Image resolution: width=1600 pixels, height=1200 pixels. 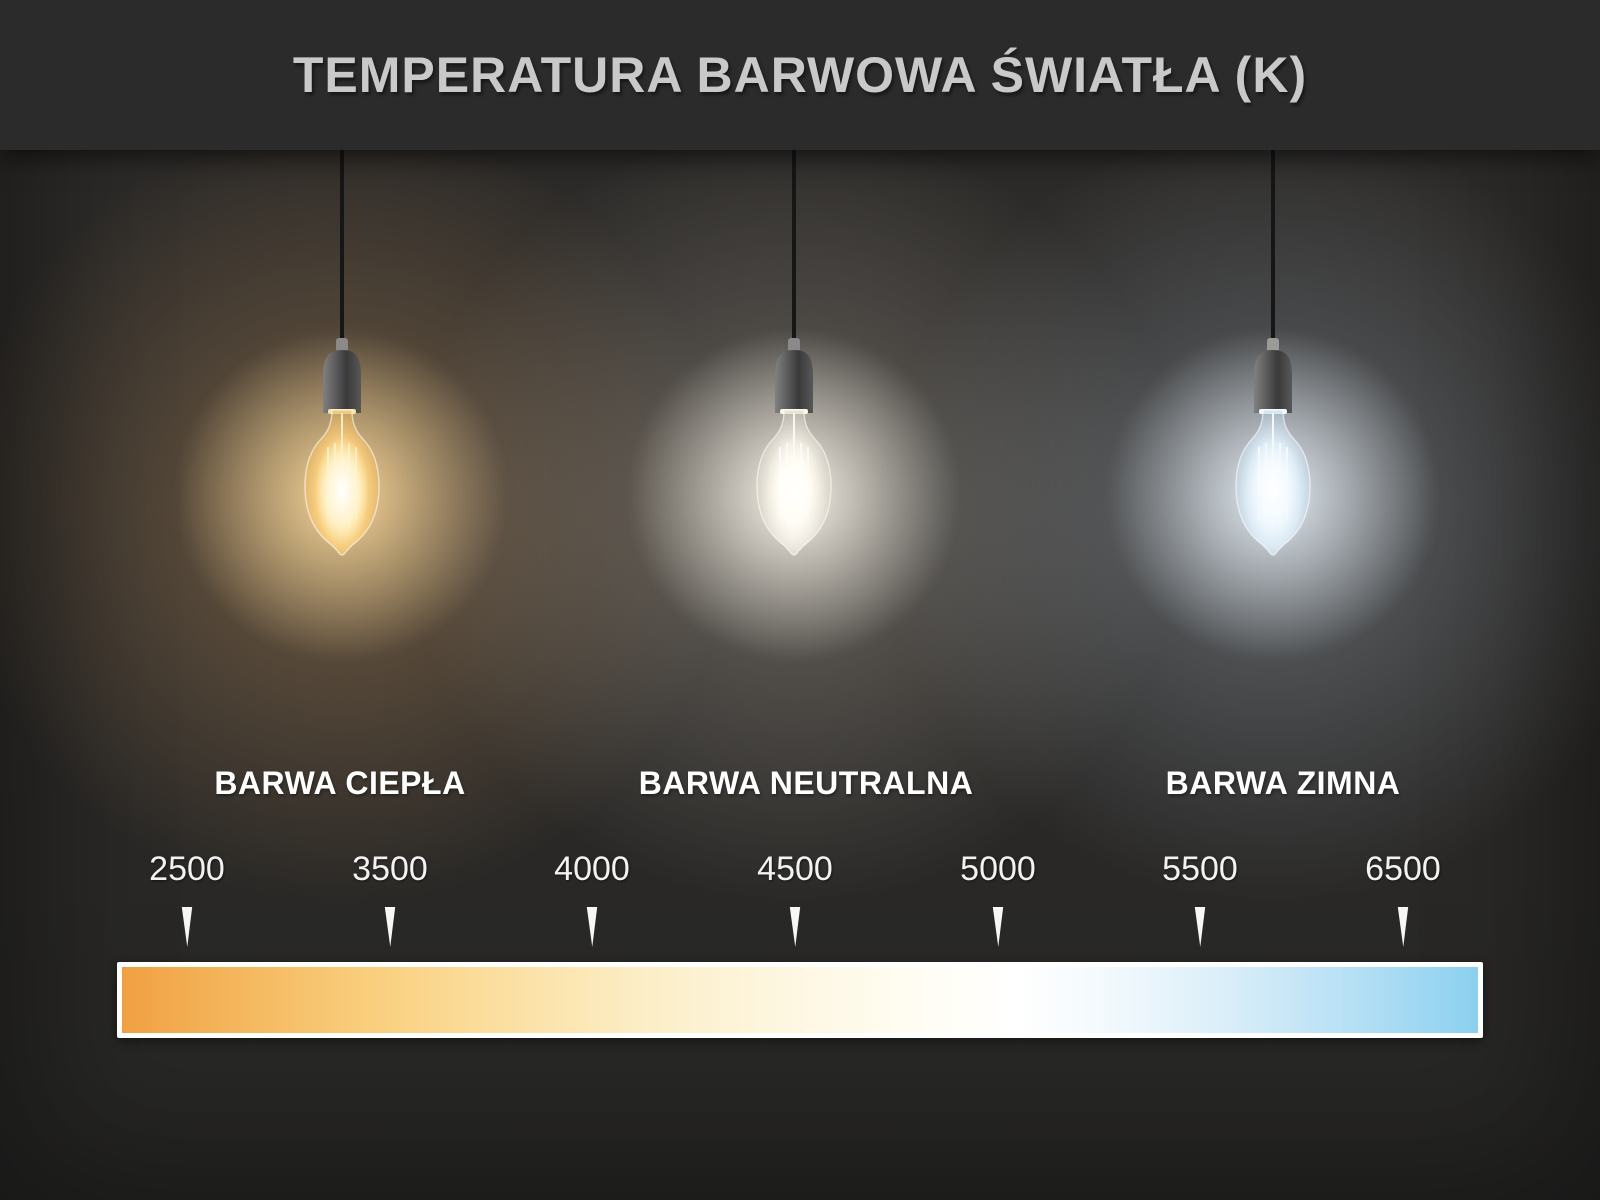 What do you see at coordinates (187, 898) in the screenshot?
I see `scale-tick: 2500` at bounding box center [187, 898].